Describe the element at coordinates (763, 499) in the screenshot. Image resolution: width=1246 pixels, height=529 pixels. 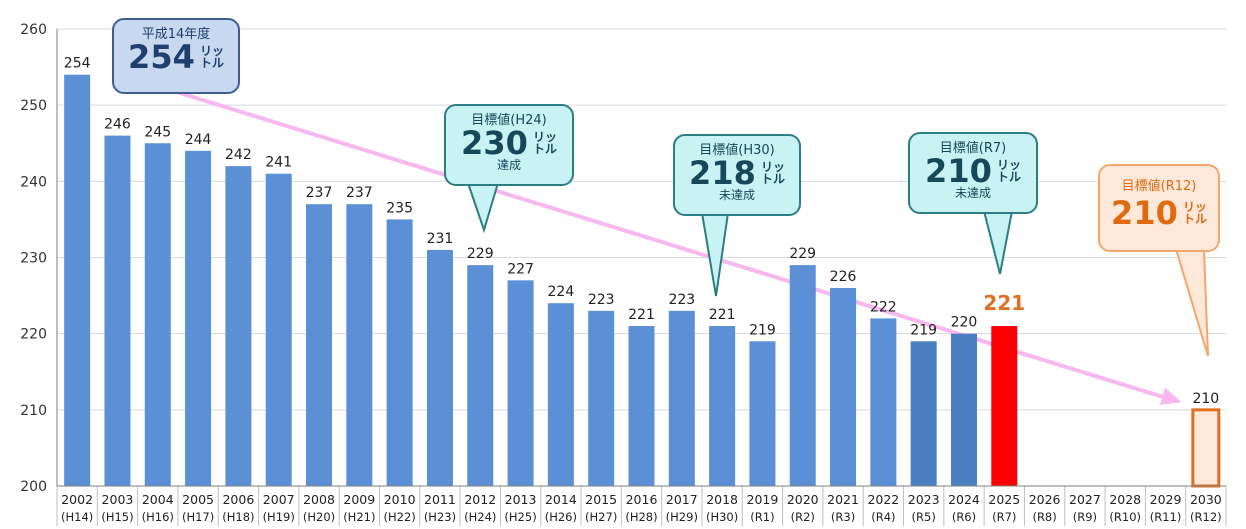
I see `xtick-label-2019: 2019` at that location.